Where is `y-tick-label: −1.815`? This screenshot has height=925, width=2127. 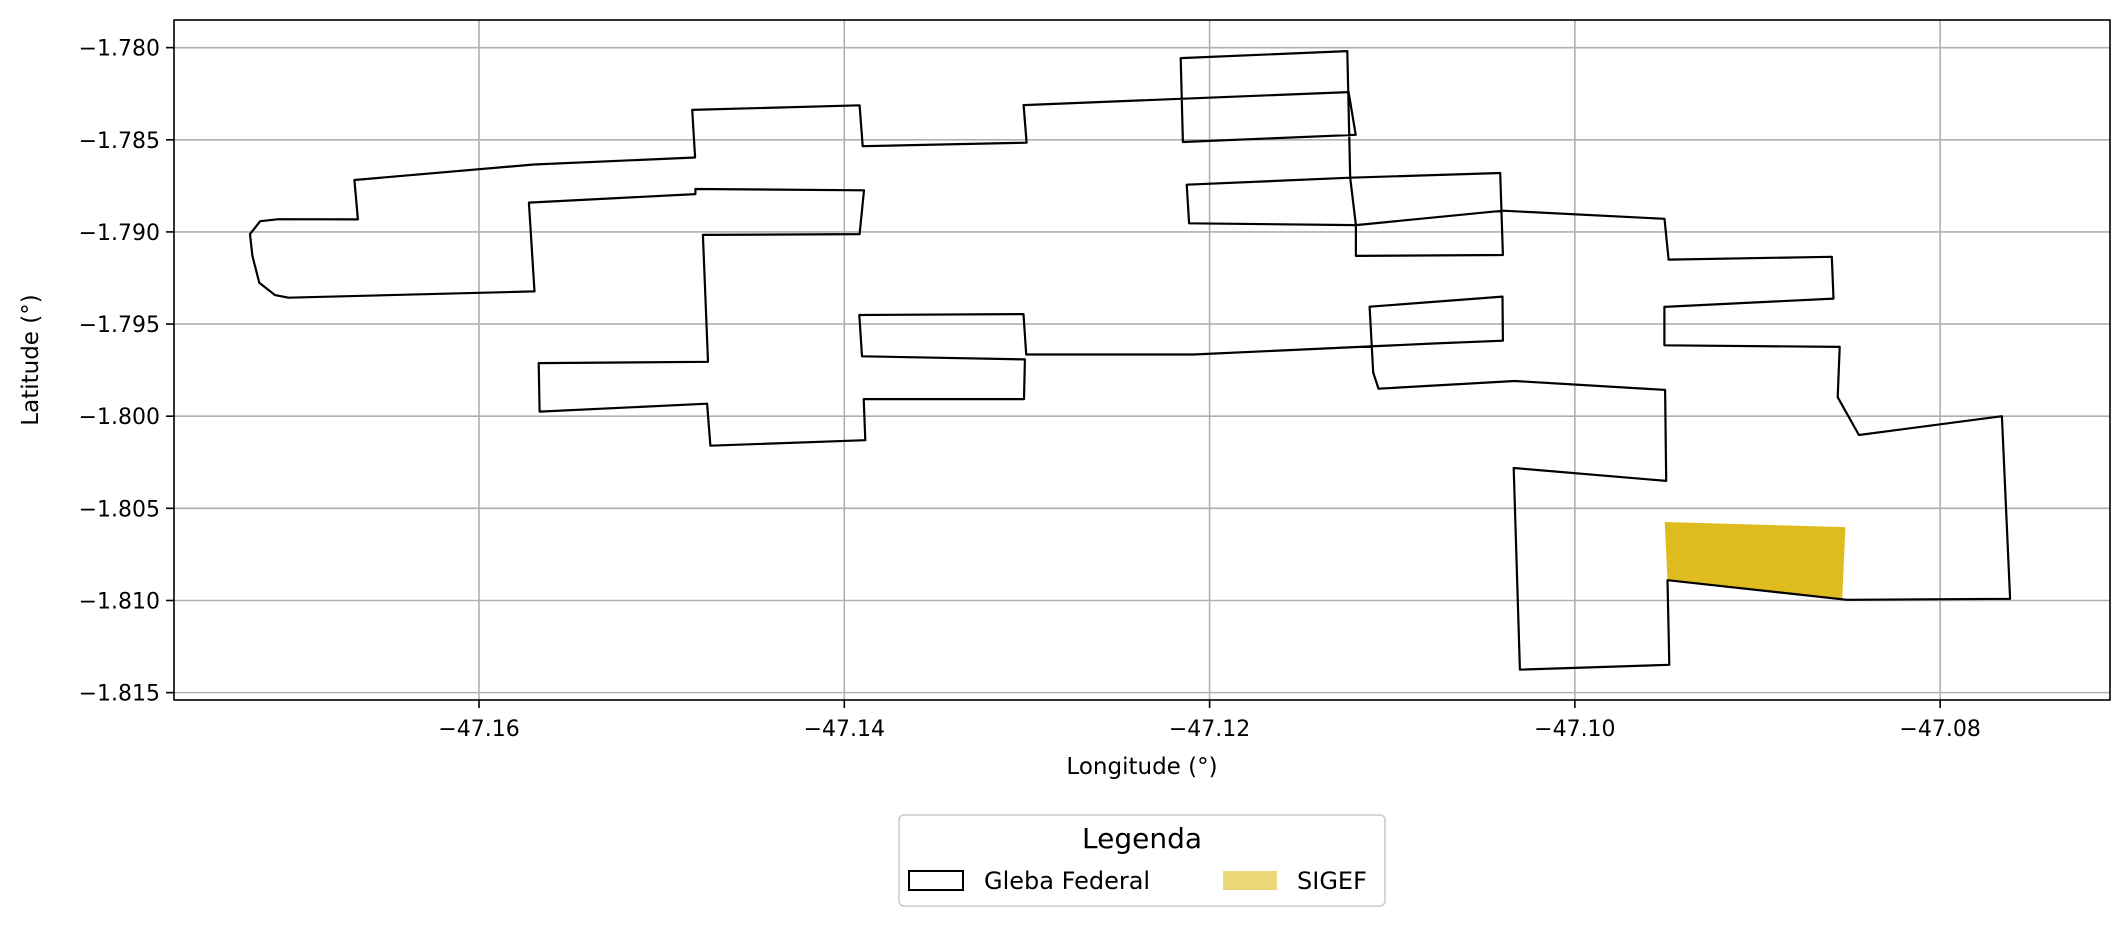 y-tick-label: −1.815 is located at coordinates (119, 694).